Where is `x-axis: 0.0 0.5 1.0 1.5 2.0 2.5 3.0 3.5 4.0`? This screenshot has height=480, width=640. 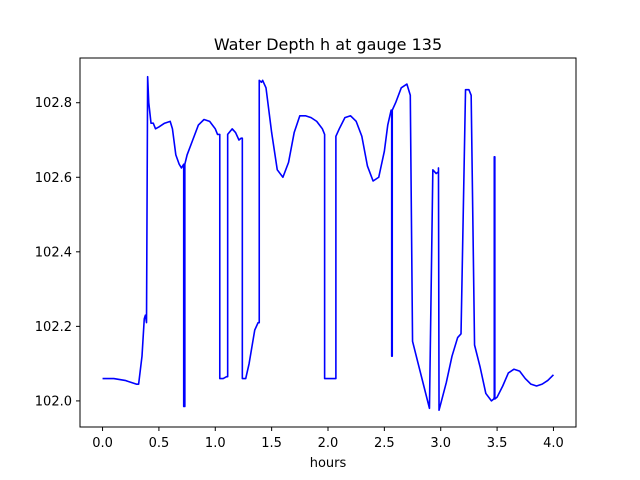
x-axis: 0.0 0.5 1.0 1.5 2.0 2.5 3.0 3.5 4.0 is located at coordinates (328, 439).